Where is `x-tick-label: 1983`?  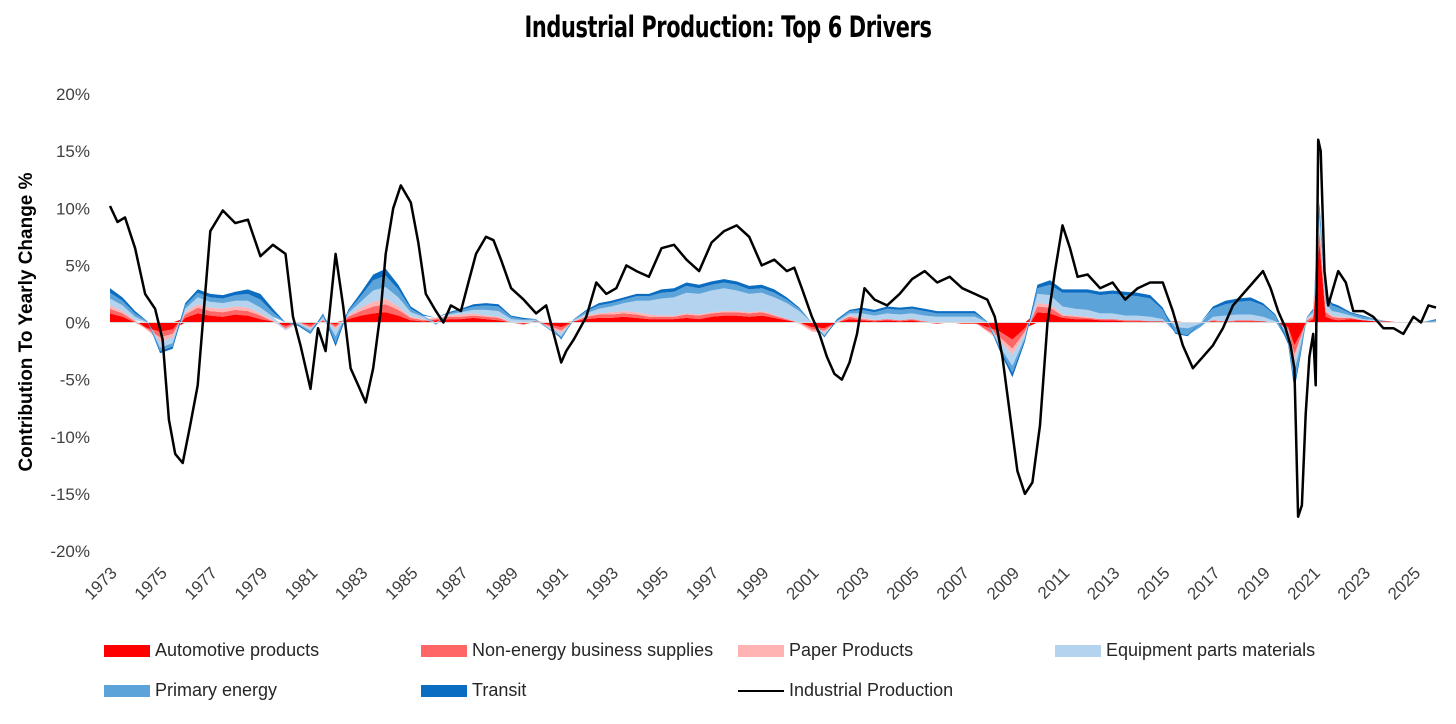
x-tick-label: 1983 is located at coordinates (351, 583).